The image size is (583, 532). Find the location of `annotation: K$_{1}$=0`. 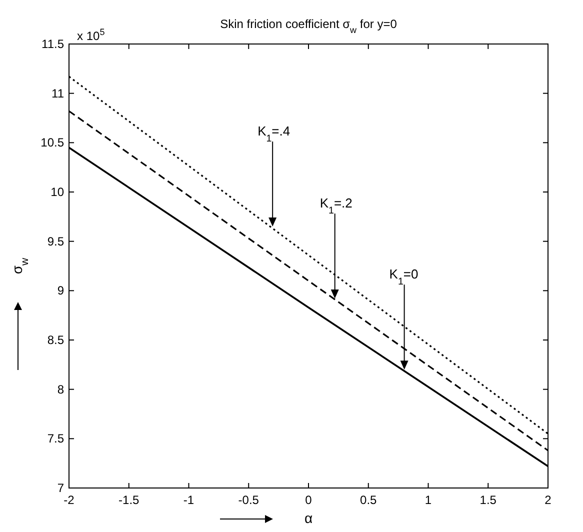

annotation: K$_{1}$=0 is located at coordinates (403, 277).